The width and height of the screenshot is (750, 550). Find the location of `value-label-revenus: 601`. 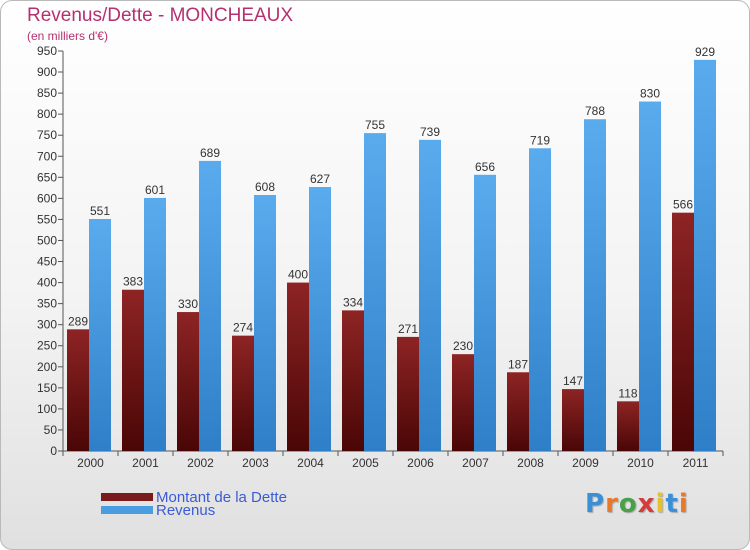

value-label-revenus: 601 is located at coordinates (155, 190).